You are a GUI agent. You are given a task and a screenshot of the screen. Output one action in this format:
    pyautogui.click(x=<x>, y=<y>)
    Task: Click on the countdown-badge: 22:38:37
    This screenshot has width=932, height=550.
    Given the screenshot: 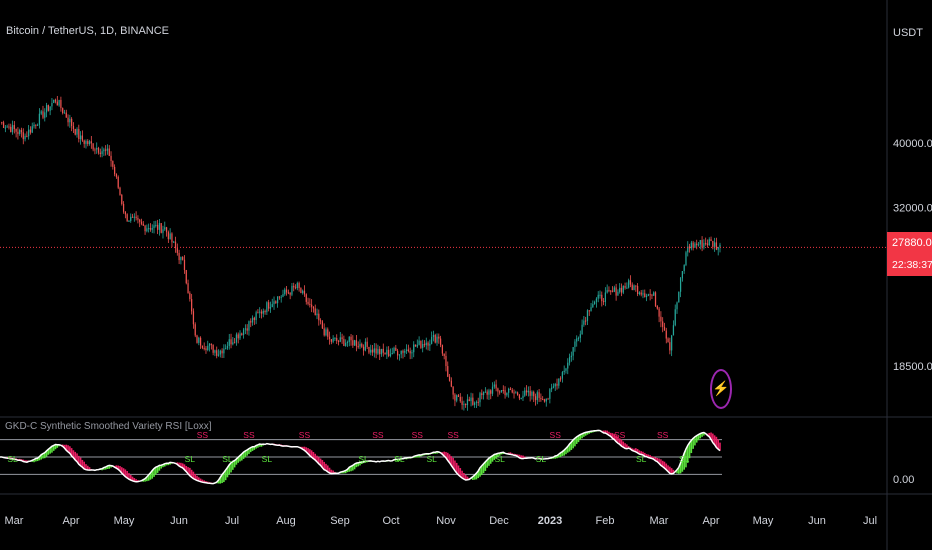 What is the action you would take?
    pyautogui.click(x=909, y=265)
    